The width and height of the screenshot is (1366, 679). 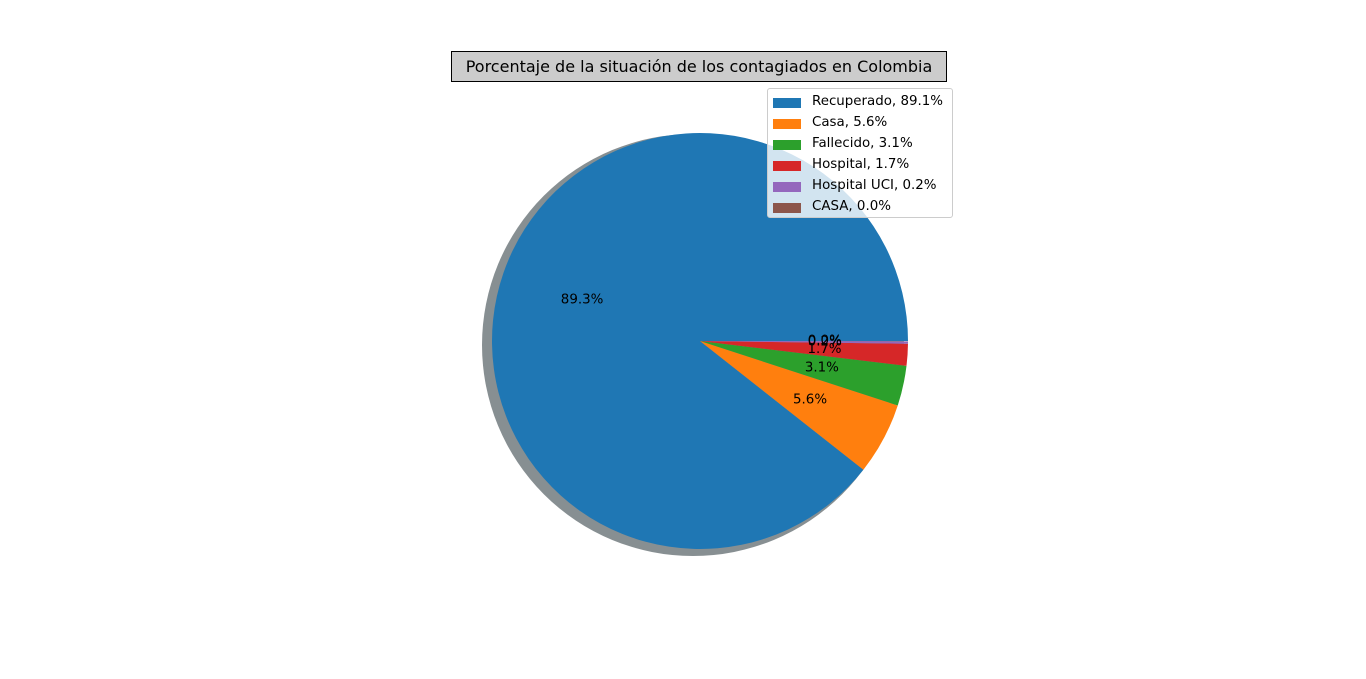 I want to click on legend-item: Recuperado, 89.1%, so click(x=860, y=102).